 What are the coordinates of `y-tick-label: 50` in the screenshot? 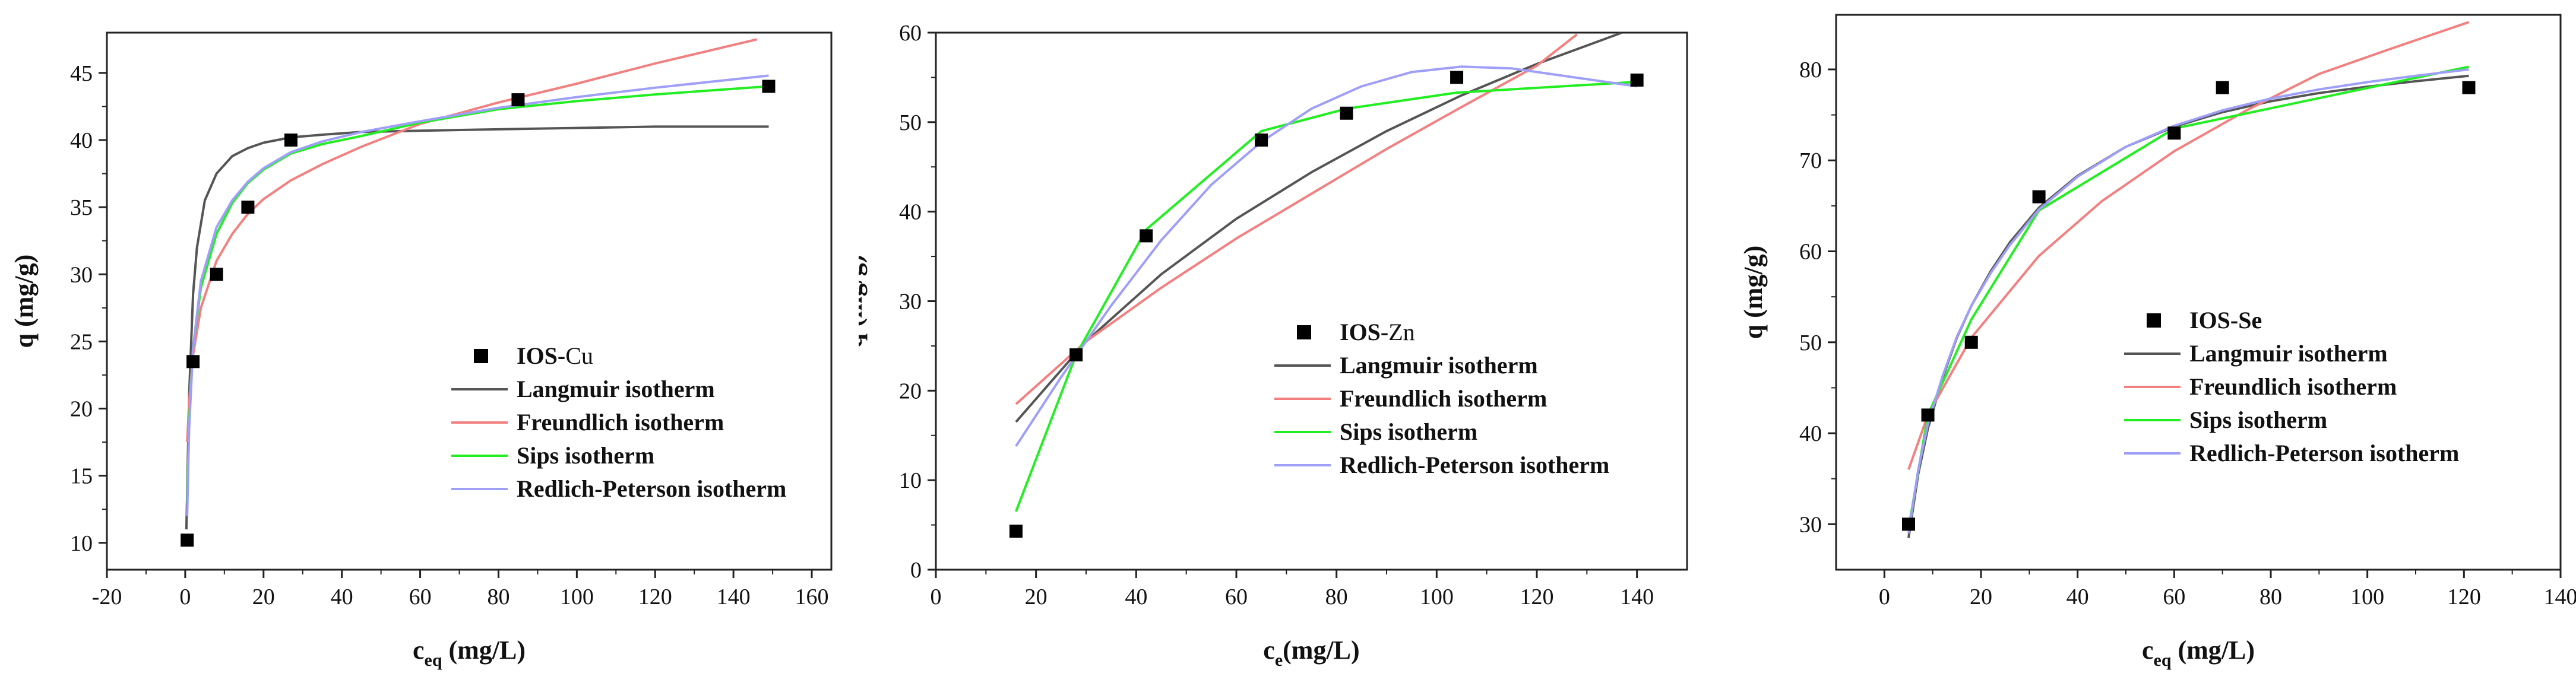 It's located at (1810, 343).